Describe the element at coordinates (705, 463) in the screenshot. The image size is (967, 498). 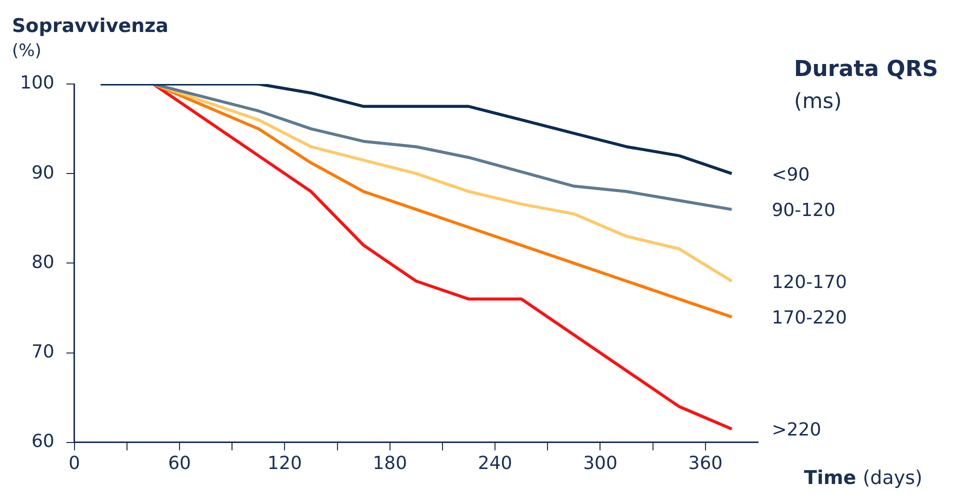
I see `x-tick-label: 360` at that location.